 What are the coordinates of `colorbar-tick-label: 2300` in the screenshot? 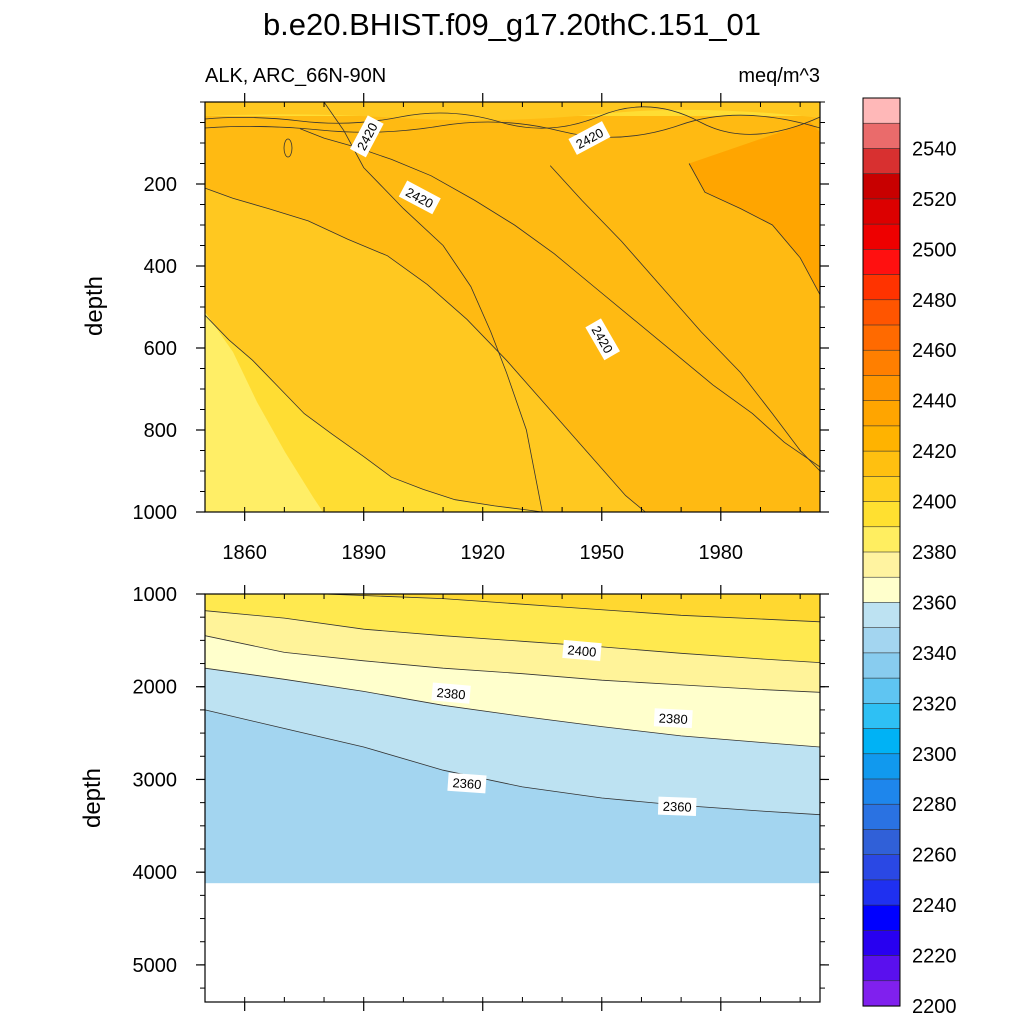 It's located at (934, 755).